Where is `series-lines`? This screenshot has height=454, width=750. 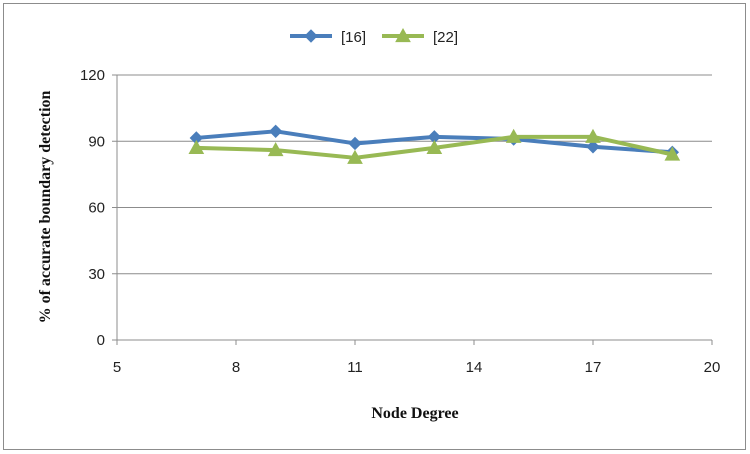
series-lines is located at coordinates (434, 144).